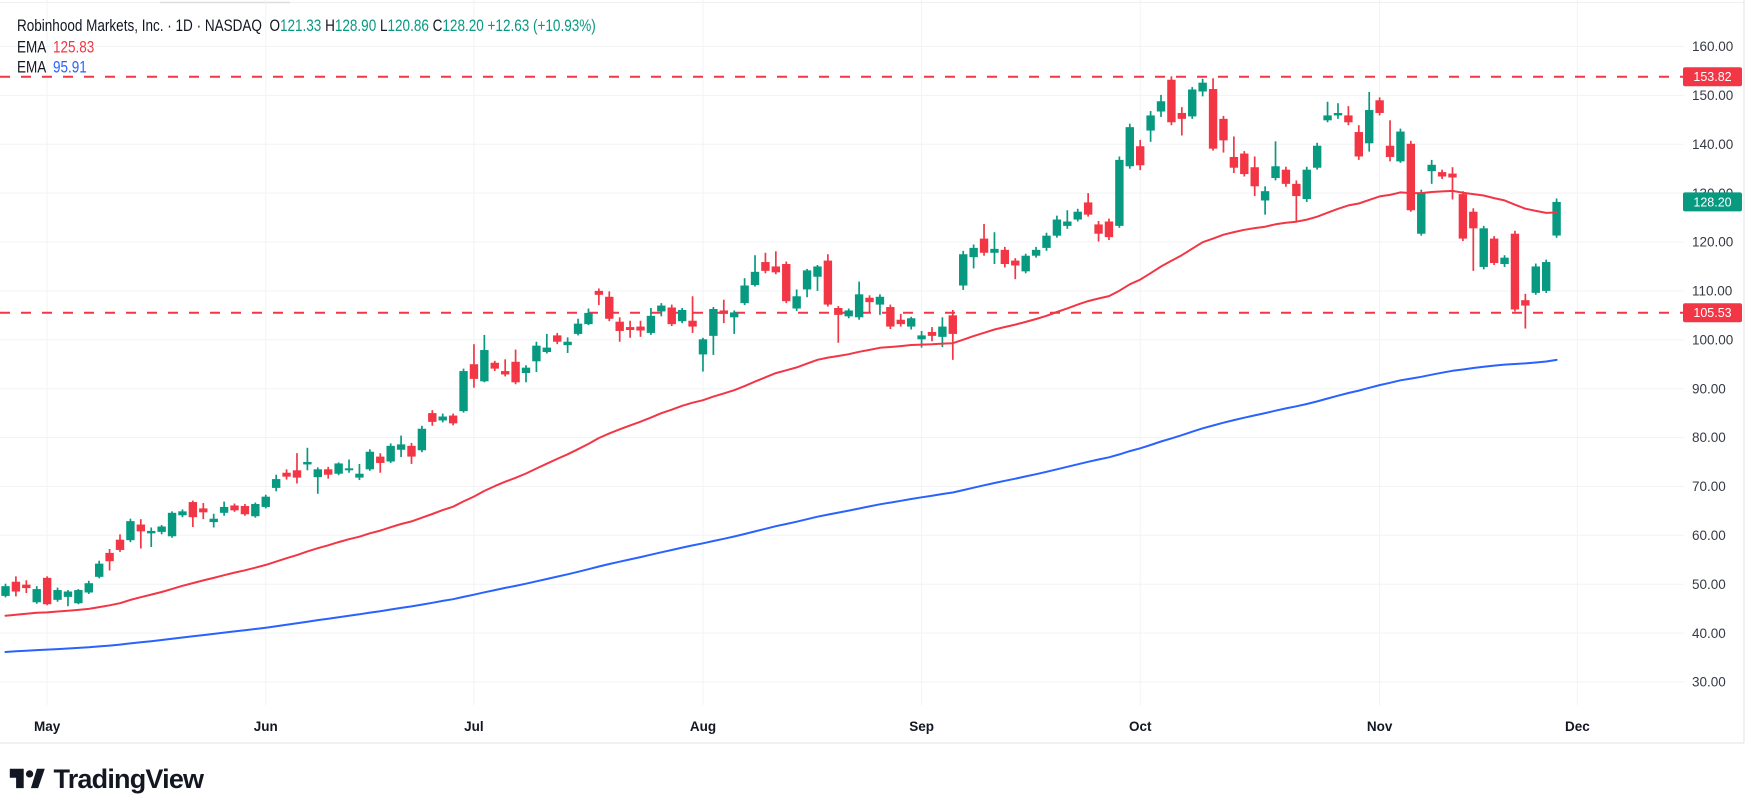 This screenshot has height=811, width=1756. Describe the element at coordinates (1709, 584) in the screenshot. I see `svg-text: 50.00` at that location.